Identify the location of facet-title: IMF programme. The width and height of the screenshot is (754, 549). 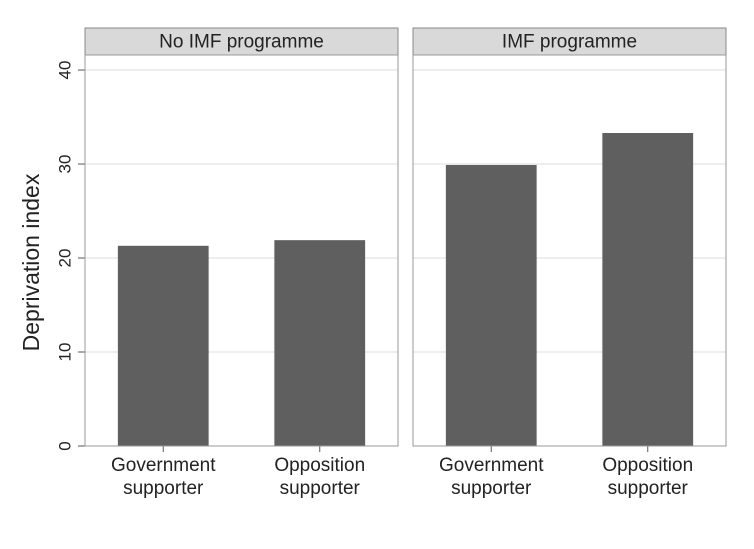
(569, 42).